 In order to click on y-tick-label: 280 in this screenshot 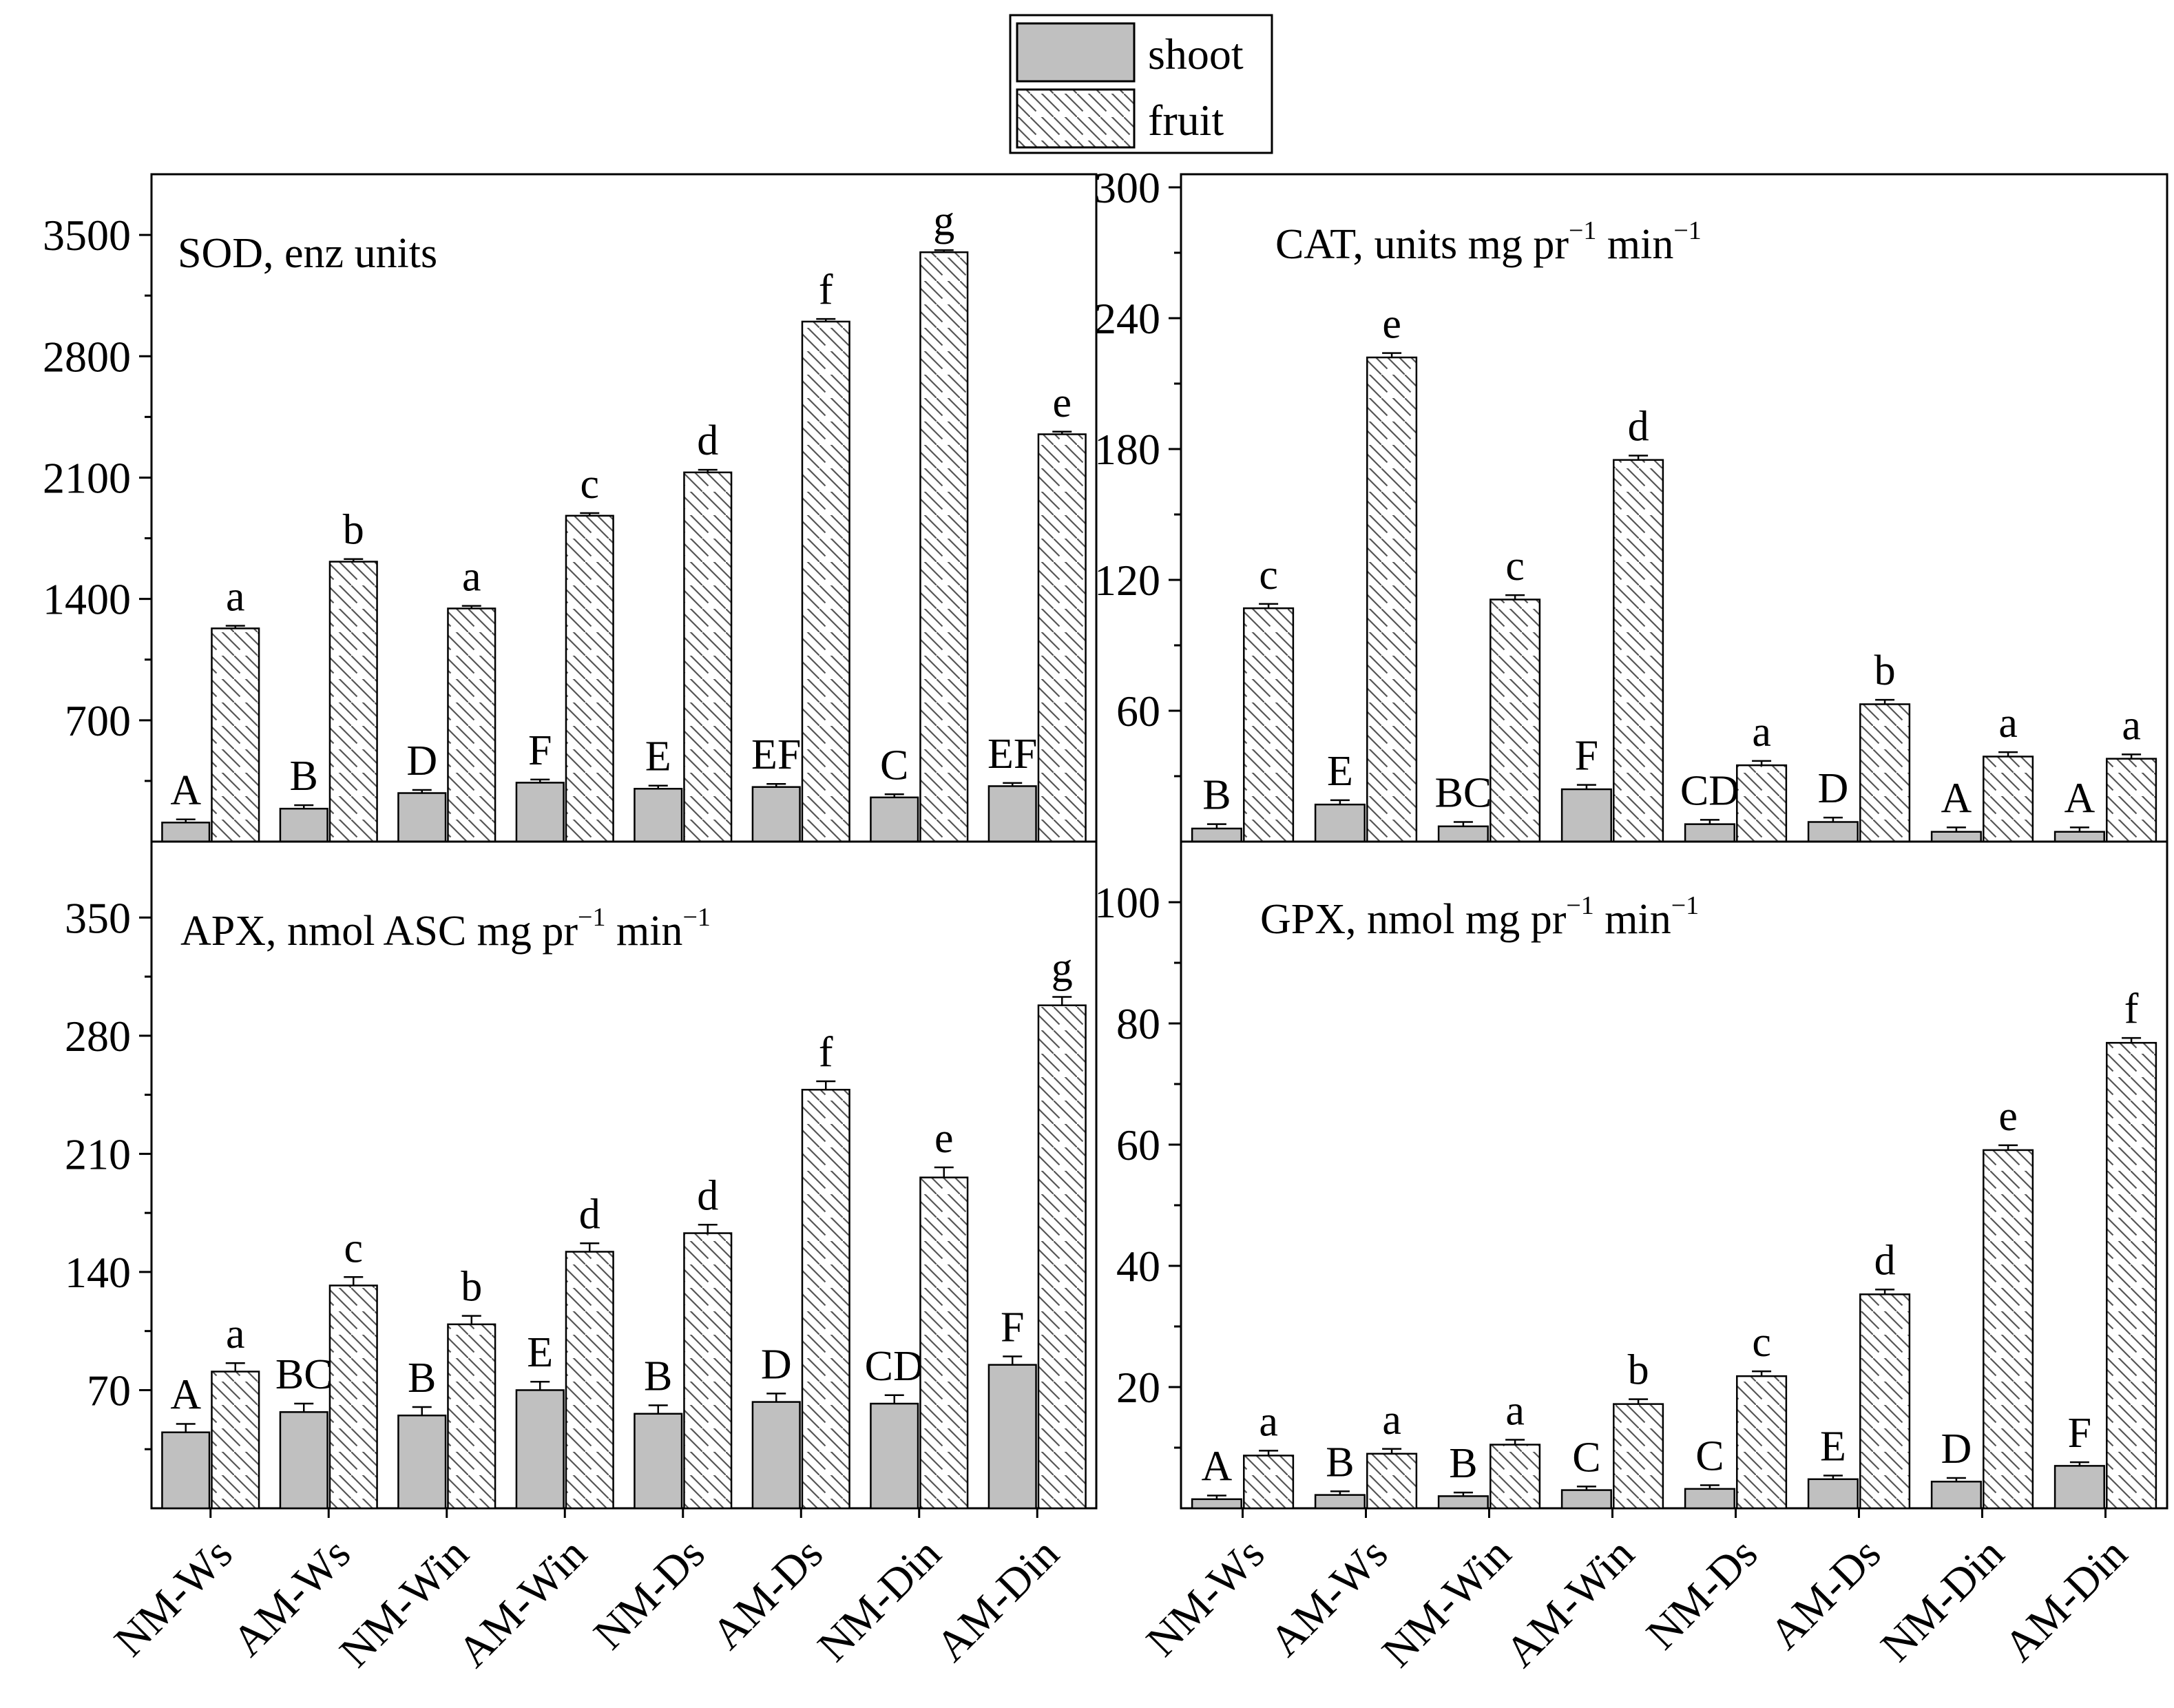, I will do `click(98, 1036)`.